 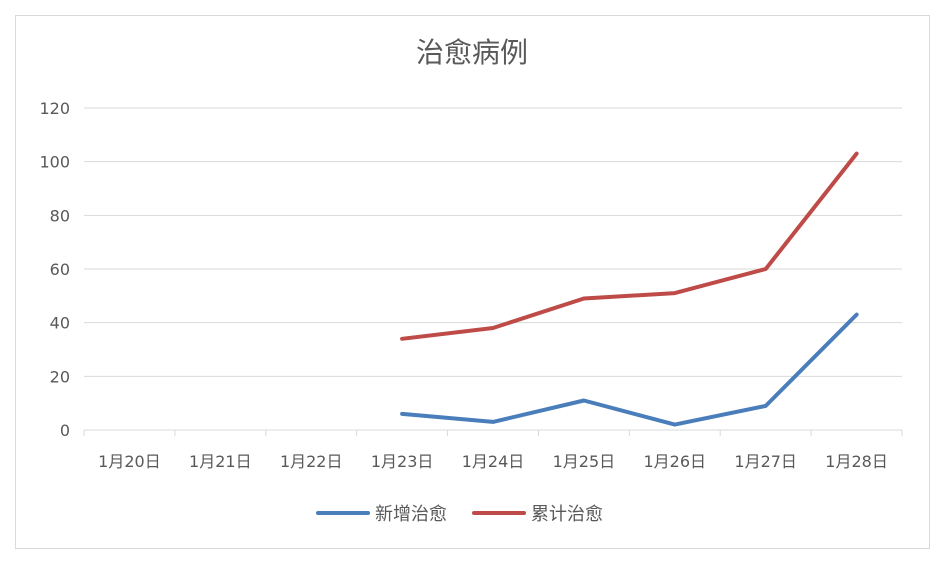 I want to click on legend: 新增治愈 累计治愈, so click(x=459, y=514).